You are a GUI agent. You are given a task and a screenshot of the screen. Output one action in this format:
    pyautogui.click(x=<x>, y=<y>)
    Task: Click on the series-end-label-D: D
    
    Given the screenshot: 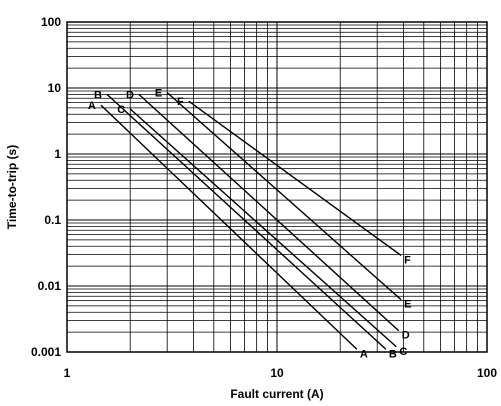 What is the action you would take?
    pyautogui.click(x=406, y=336)
    